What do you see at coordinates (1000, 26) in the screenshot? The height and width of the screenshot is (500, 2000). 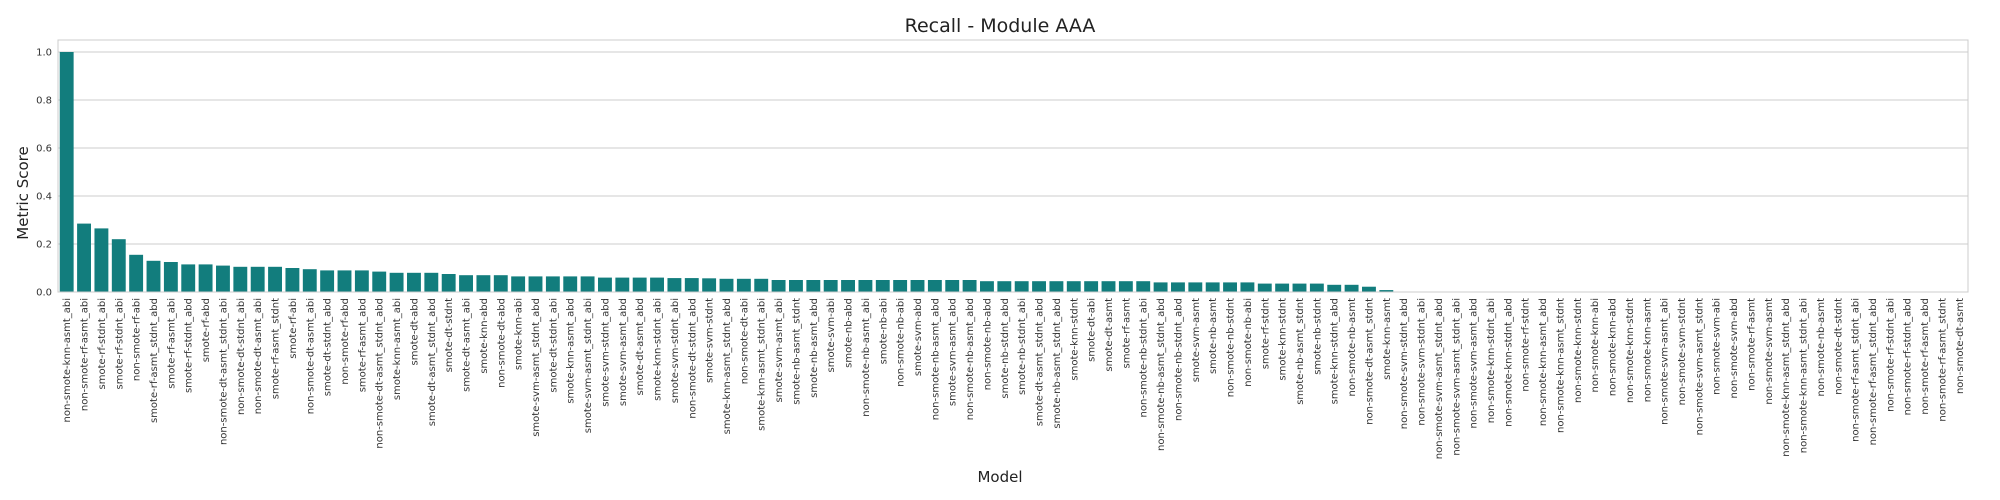 I see `chart-title: Recall - Module AAA` at bounding box center [1000, 26].